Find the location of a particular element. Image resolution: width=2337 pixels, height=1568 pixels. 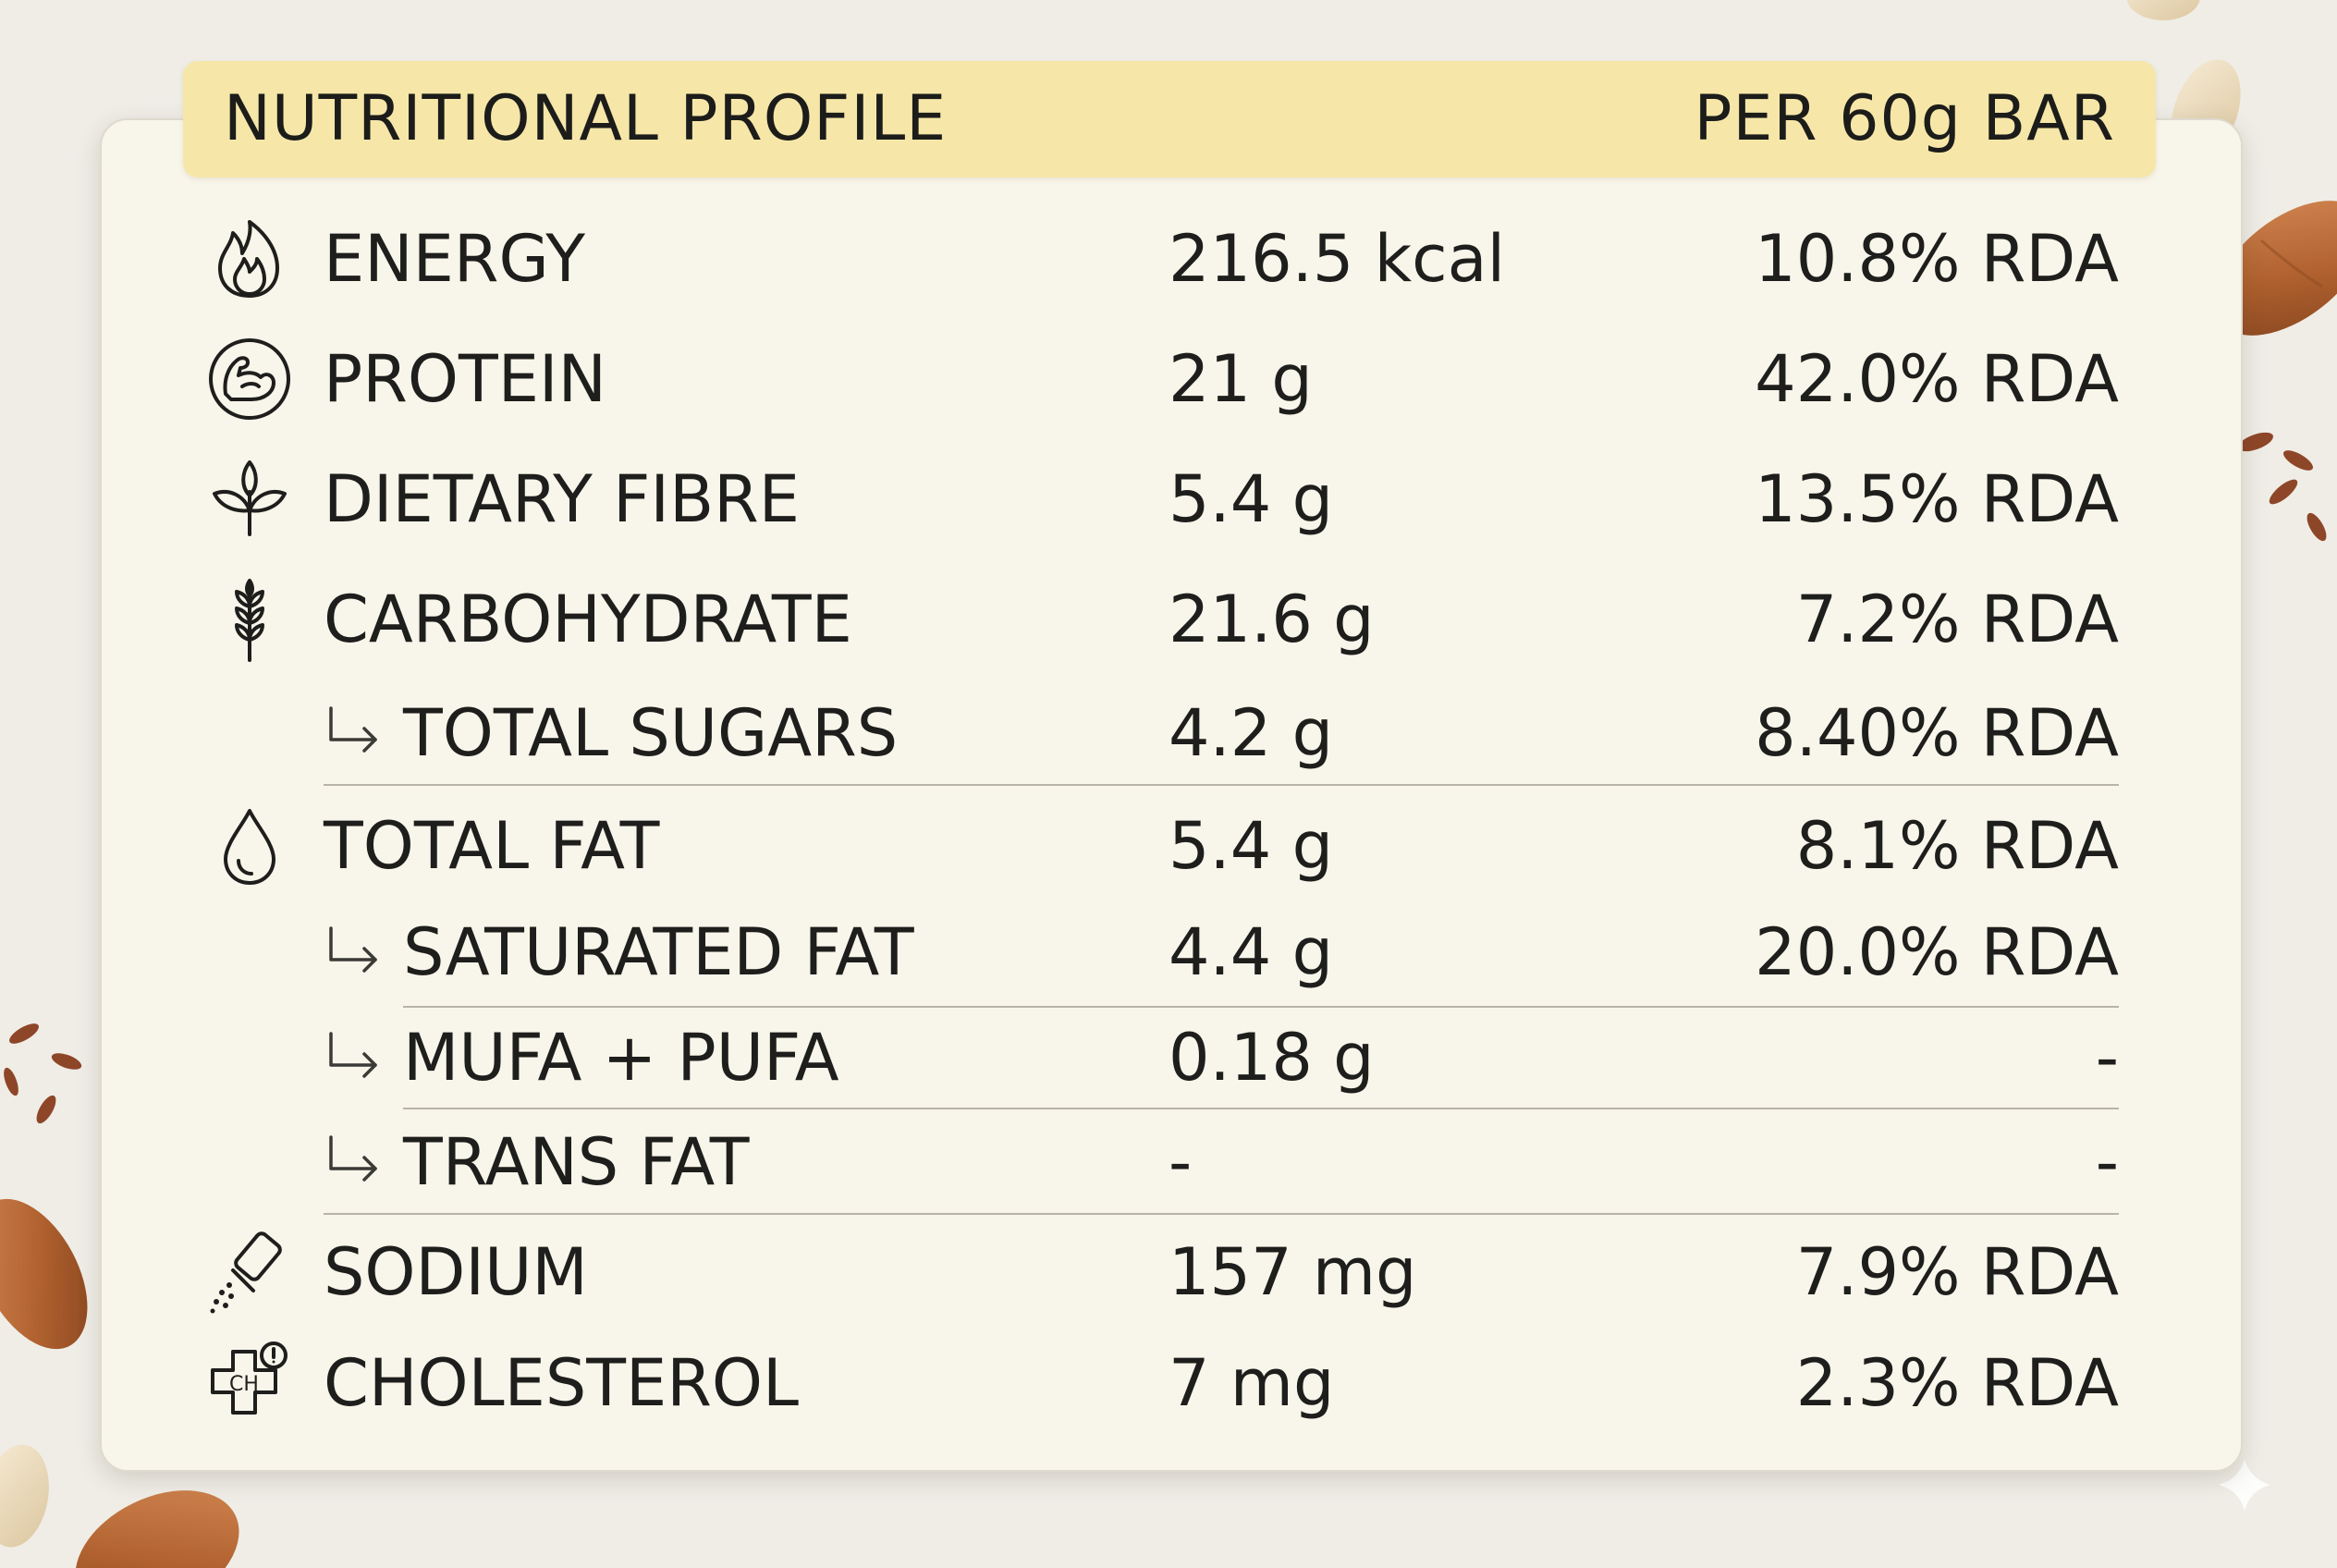

nutrient-row-mufa-pufa: MUFA + PUFA 0.18 g - is located at coordinates (1168, 1058).